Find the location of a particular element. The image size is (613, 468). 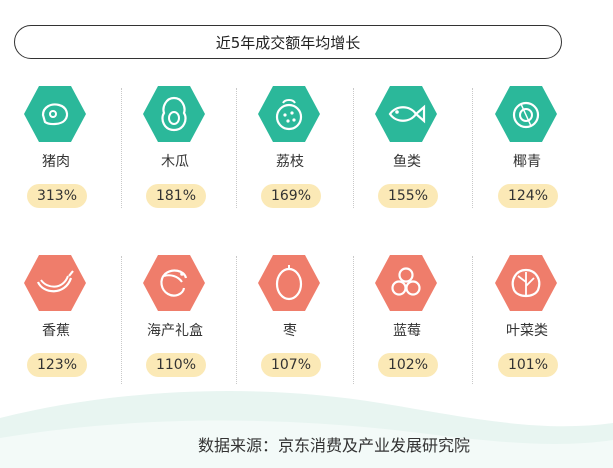

papaya-icon is located at coordinates (174, 114).